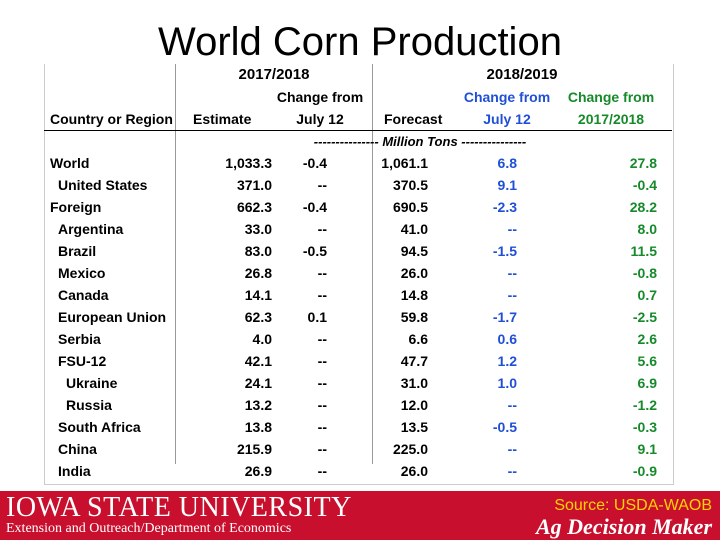 The height and width of the screenshot is (540, 720). I want to click on row-yoy: 11.5, so click(643, 251).